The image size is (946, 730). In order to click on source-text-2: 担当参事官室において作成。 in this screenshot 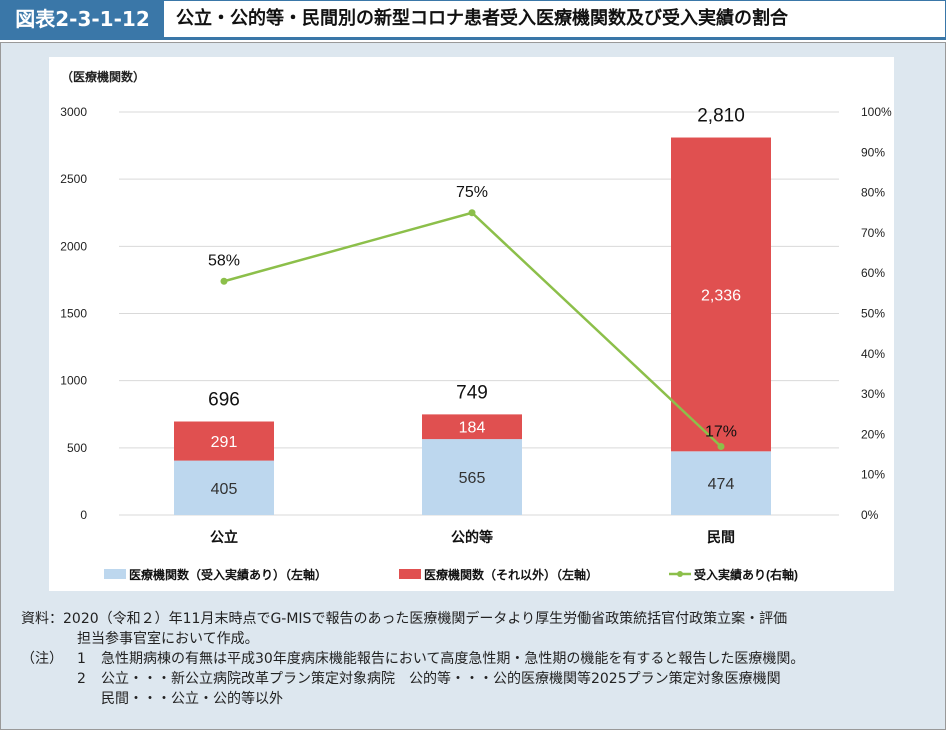, I will do `click(168, 639)`.